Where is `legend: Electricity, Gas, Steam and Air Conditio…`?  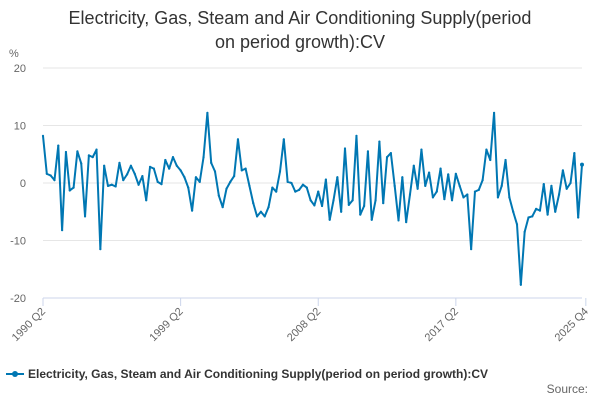
legend: Electricity, Gas, Steam and Air Conditio… is located at coordinates (303, 374).